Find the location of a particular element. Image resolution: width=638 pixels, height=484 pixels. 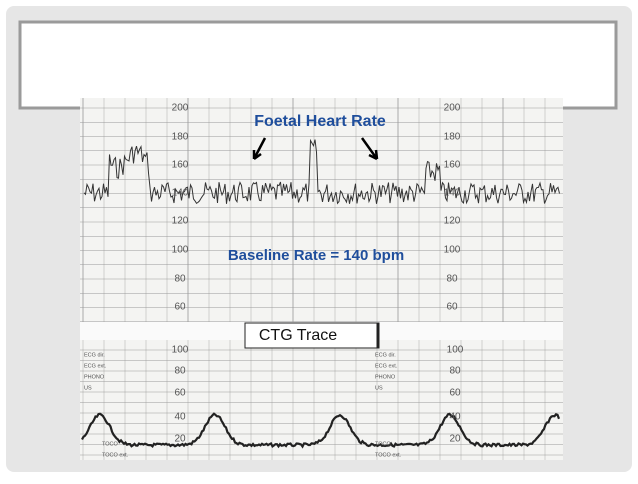

toco-trace is located at coordinates (321, 430).